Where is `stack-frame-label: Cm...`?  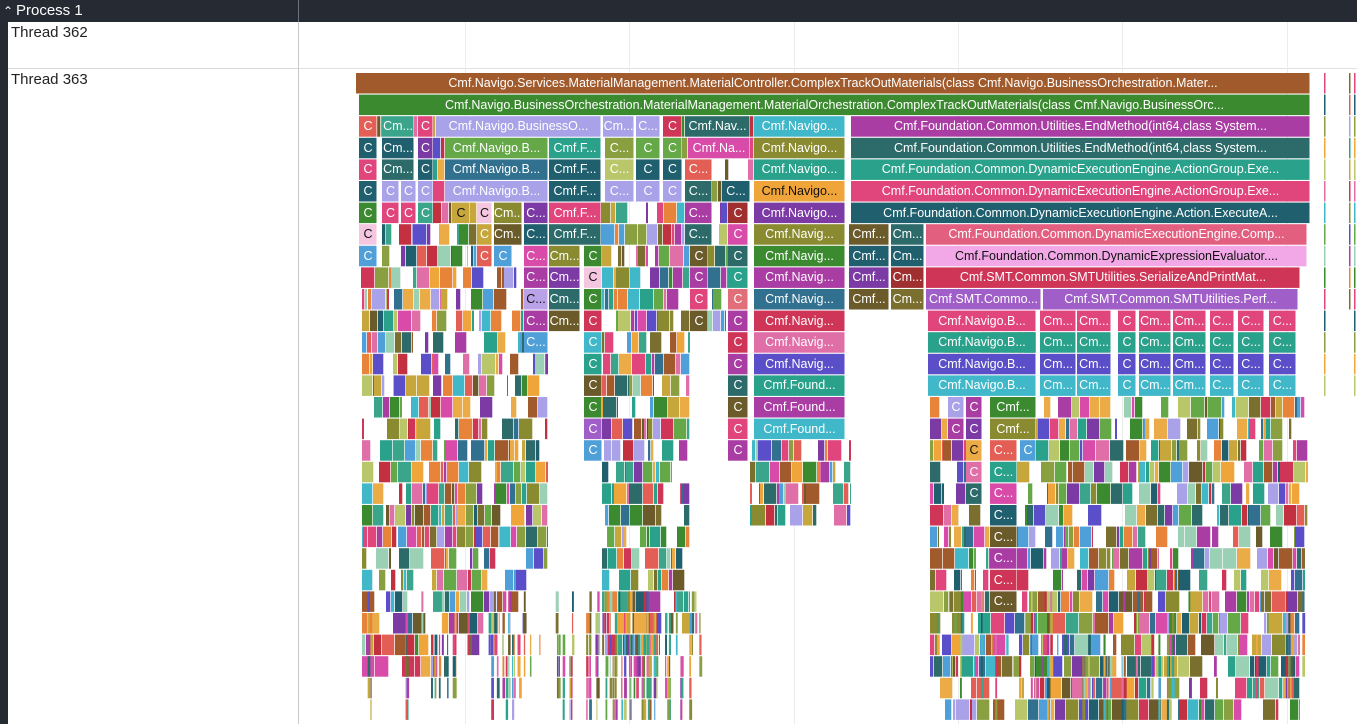 stack-frame-label: Cm... is located at coordinates (1189, 320).